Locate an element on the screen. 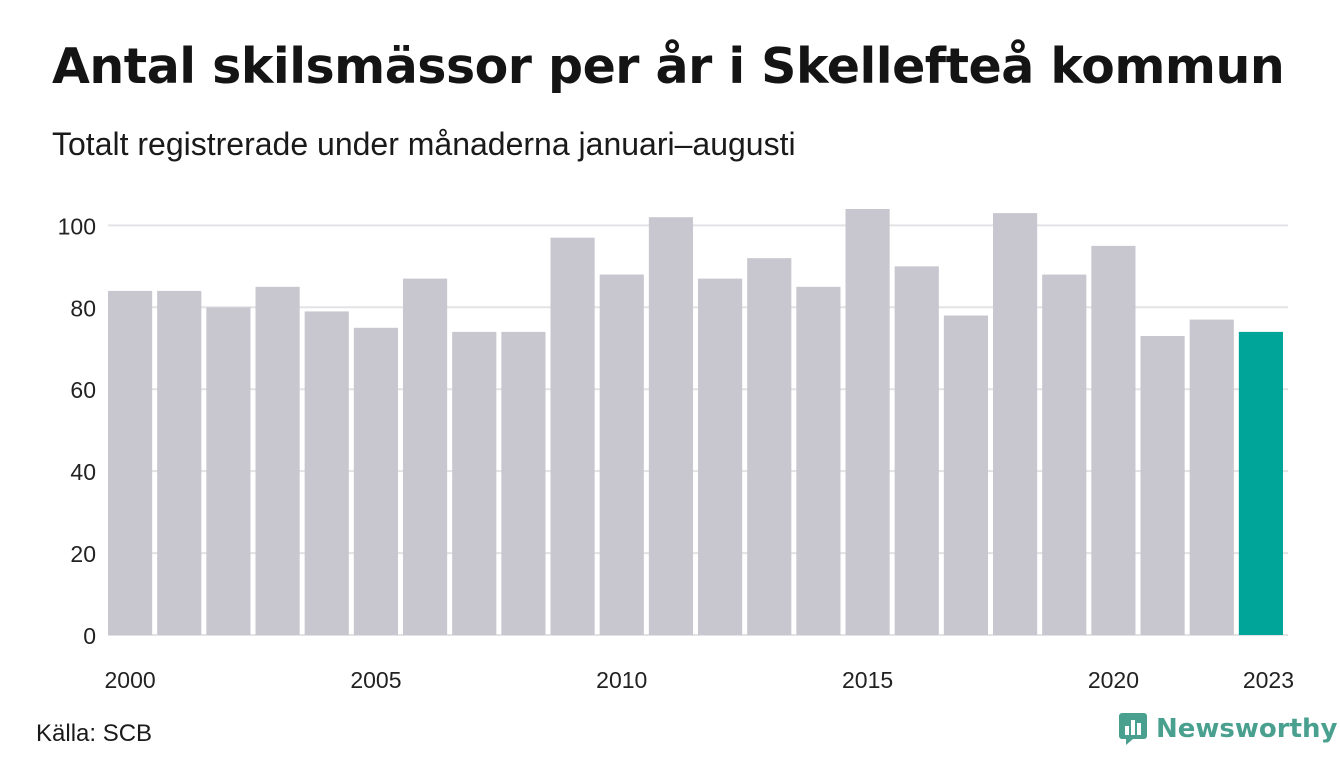 Image resolution: width=1340 pixels, height=780 pixels. x-tick-label: 2023 is located at coordinates (1268, 680).